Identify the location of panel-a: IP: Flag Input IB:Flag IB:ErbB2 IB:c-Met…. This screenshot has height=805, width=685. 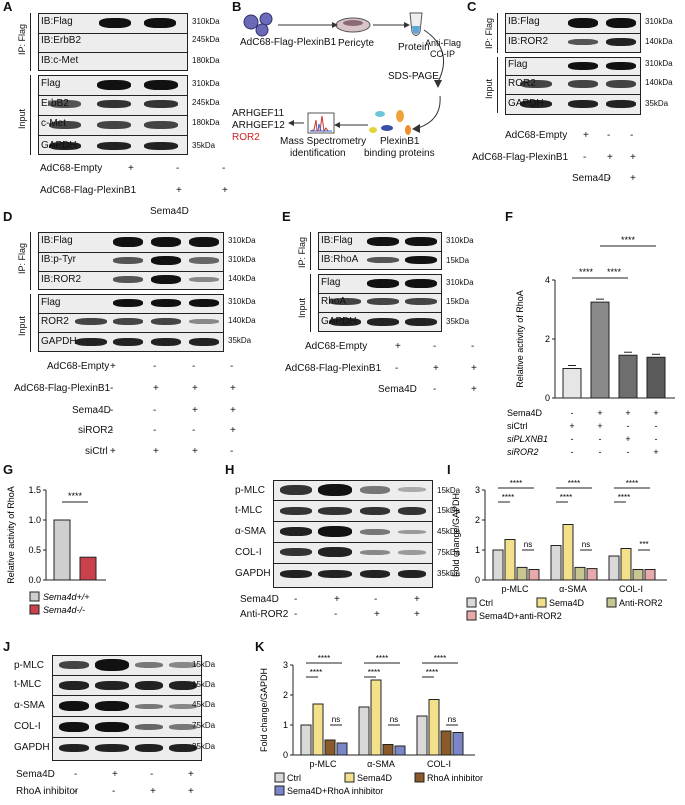
(129, 84).